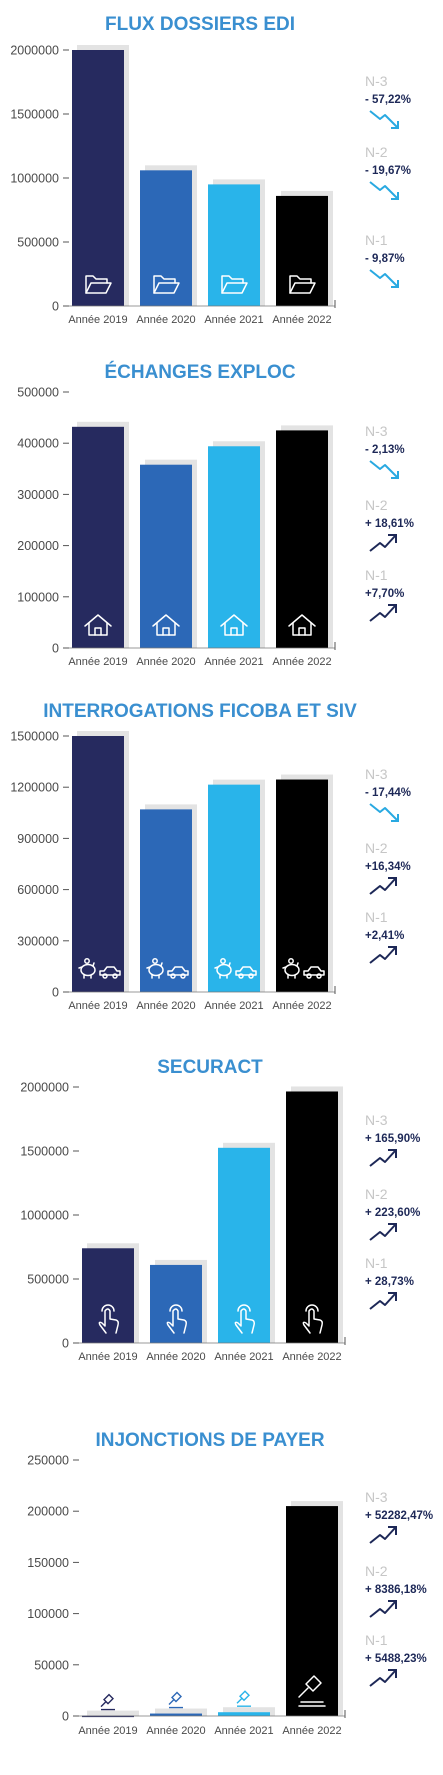 The image size is (443, 1775). I want to click on change-percent: + 28,73%, so click(389, 1282).